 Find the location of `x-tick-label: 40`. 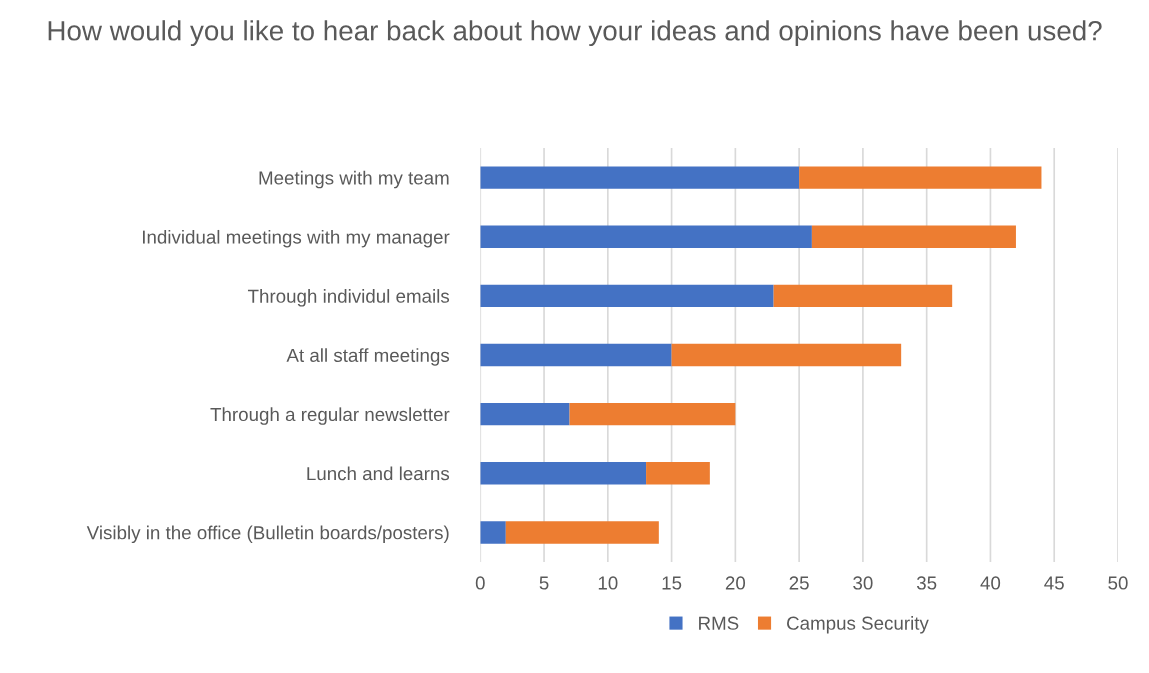

x-tick-label: 40 is located at coordinates (990, 583).